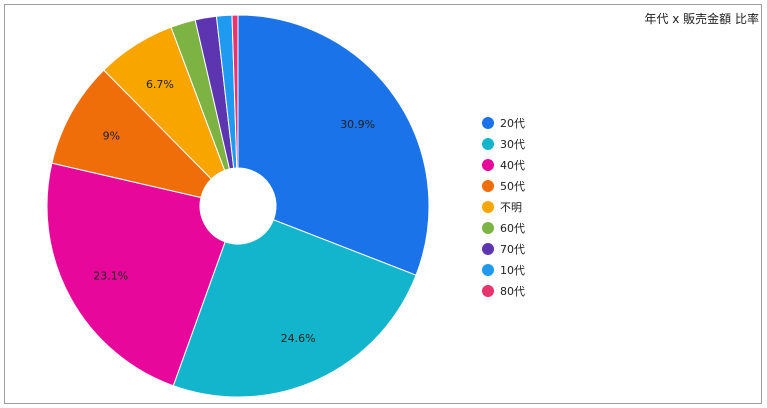  What do you see at coordinates (512, 249) in the screenshot?
I see `legend-label: 70代` at bounding box center [512, 249].